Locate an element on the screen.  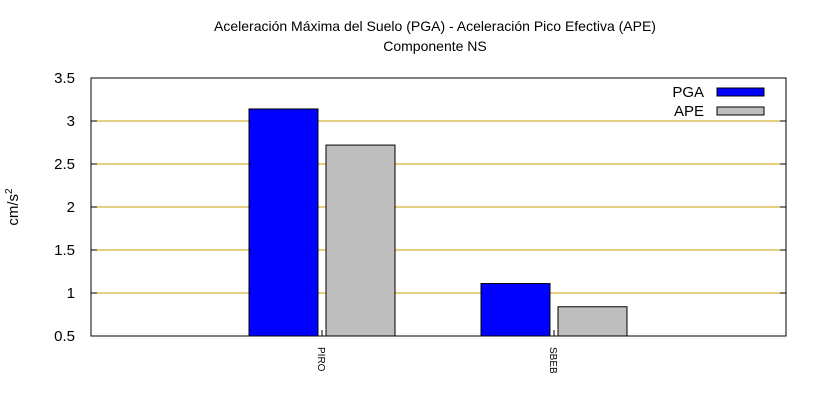
x-tick-labels: PIRO SBEB is located at coordinates (436, 352).